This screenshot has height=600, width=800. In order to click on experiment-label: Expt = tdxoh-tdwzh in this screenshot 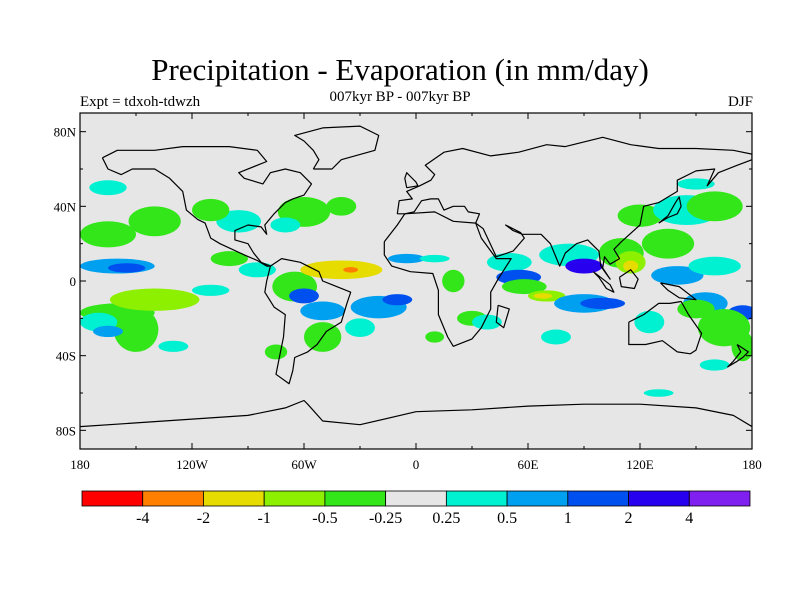, I will do `click(140, 102)`.